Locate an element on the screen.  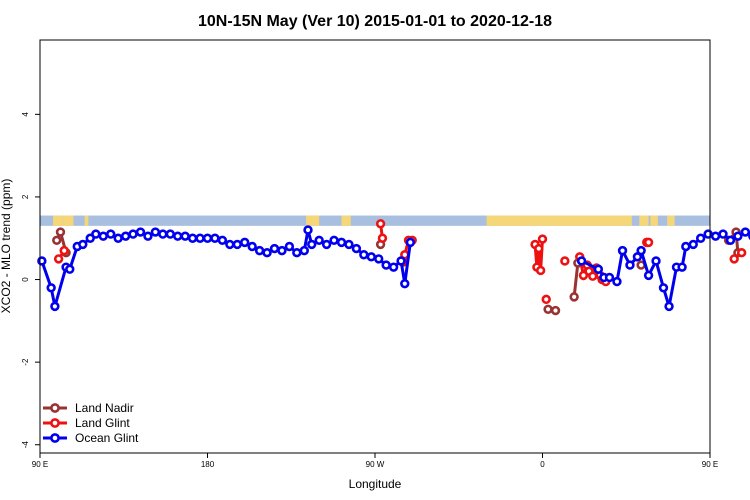
ocean-band is located at coordinates (375, 220).